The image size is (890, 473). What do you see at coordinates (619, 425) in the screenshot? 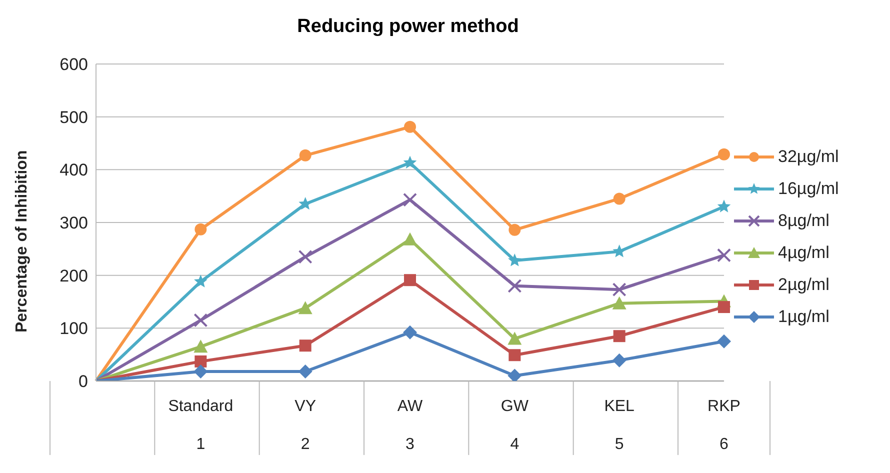
I see `category-label: KEL 5` at bounding box center [619, 425].